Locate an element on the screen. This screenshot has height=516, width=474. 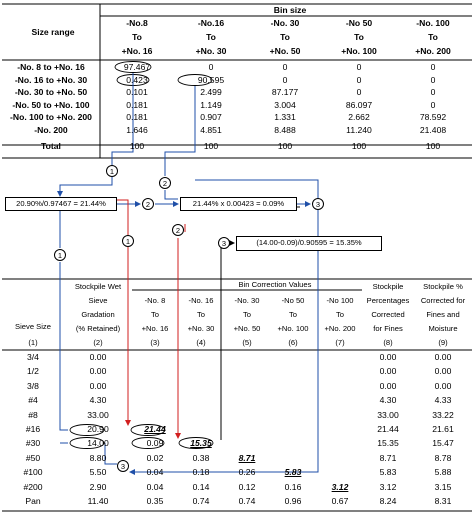
size-range-label: Total is located at coordinates (51, 145).